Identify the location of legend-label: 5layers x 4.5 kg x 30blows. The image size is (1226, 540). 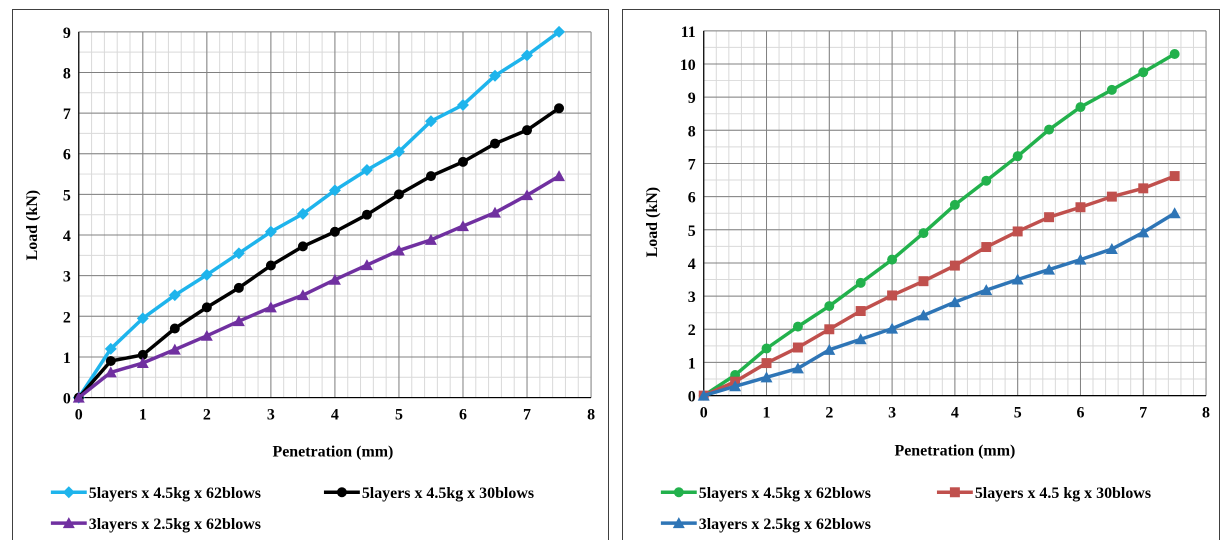
(1063, 493).